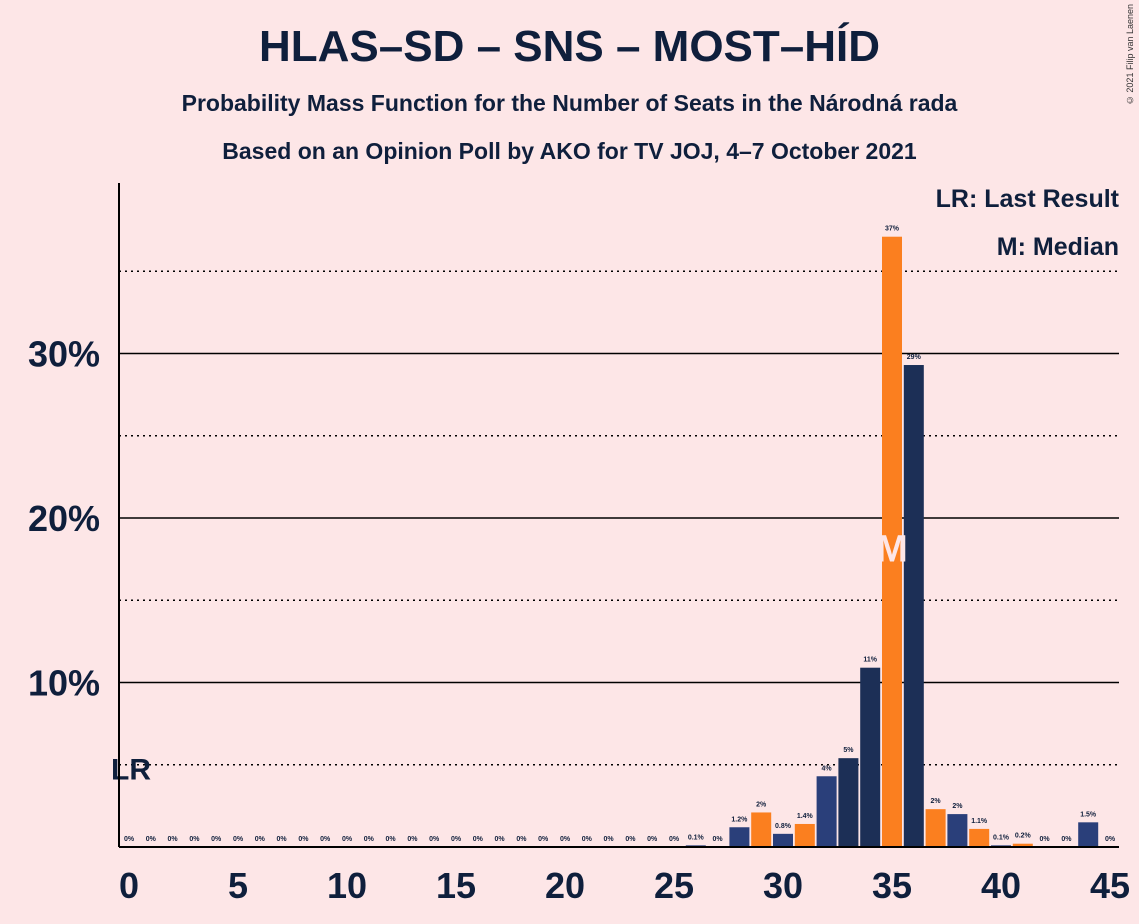 Image resolution: width=1139 pixels, height=924 pixels. Describe the element at coordinates (521, 839) in the screenshot. I see `bar-label-seat-18: 0%` at that location.